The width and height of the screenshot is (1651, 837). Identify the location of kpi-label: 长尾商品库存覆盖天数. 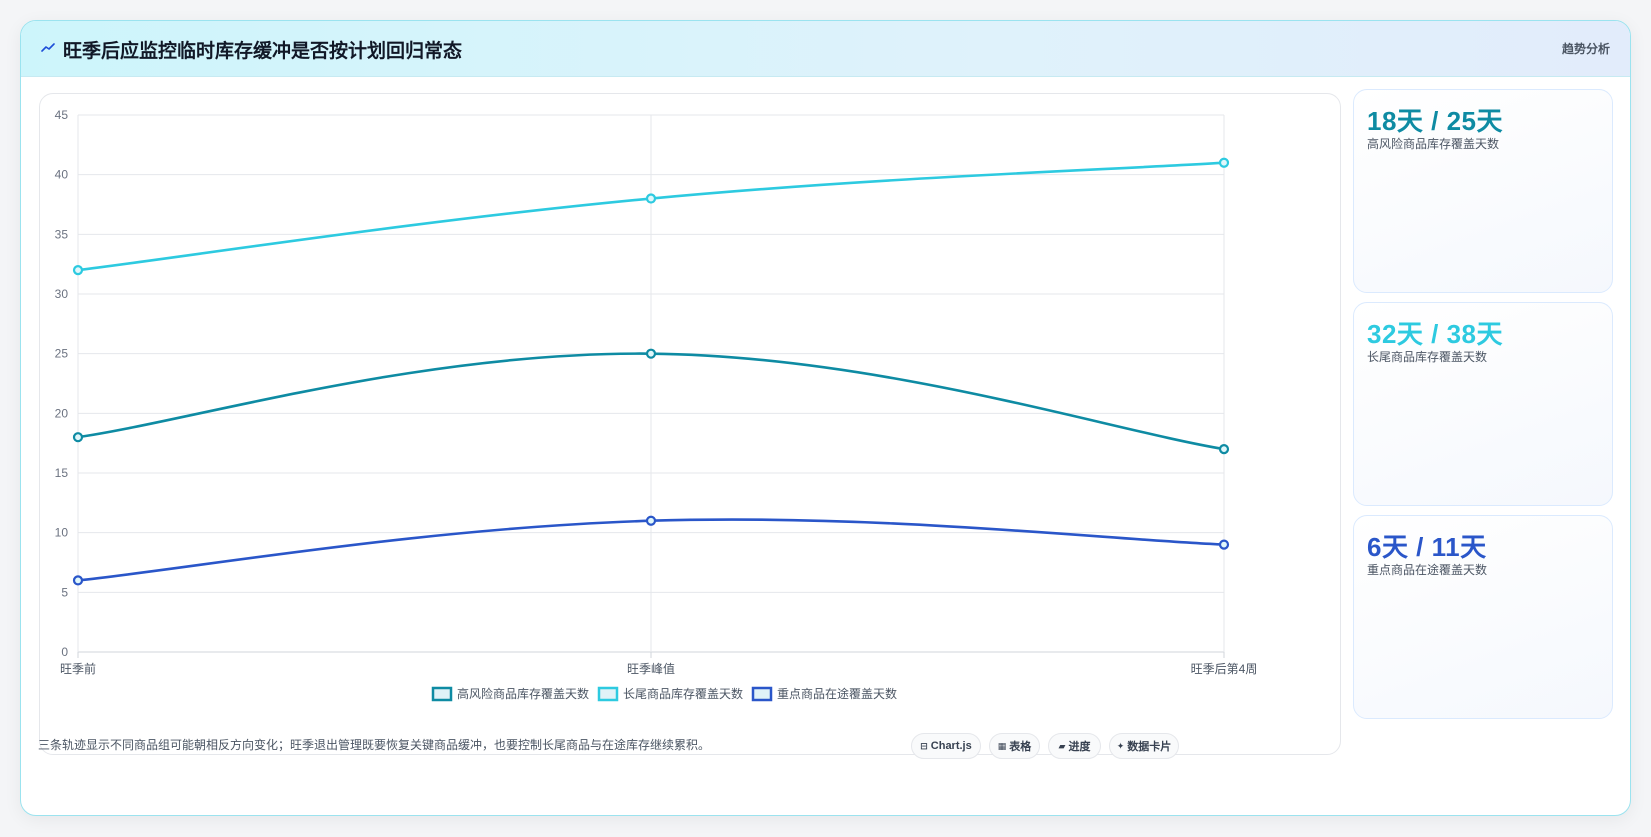
(1427, 357).